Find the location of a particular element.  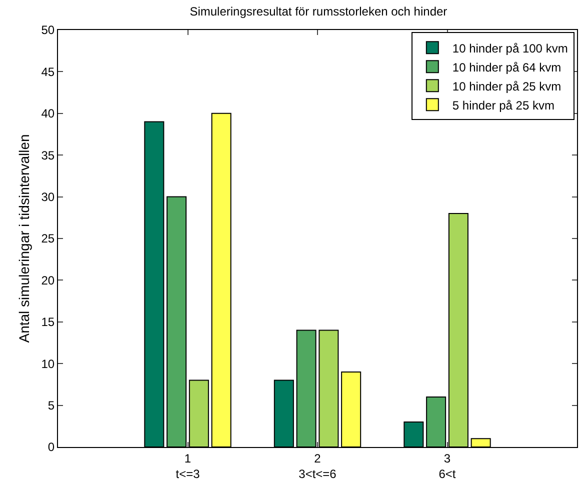

y-tick-label: 45 is located at coordinates (48, 71).